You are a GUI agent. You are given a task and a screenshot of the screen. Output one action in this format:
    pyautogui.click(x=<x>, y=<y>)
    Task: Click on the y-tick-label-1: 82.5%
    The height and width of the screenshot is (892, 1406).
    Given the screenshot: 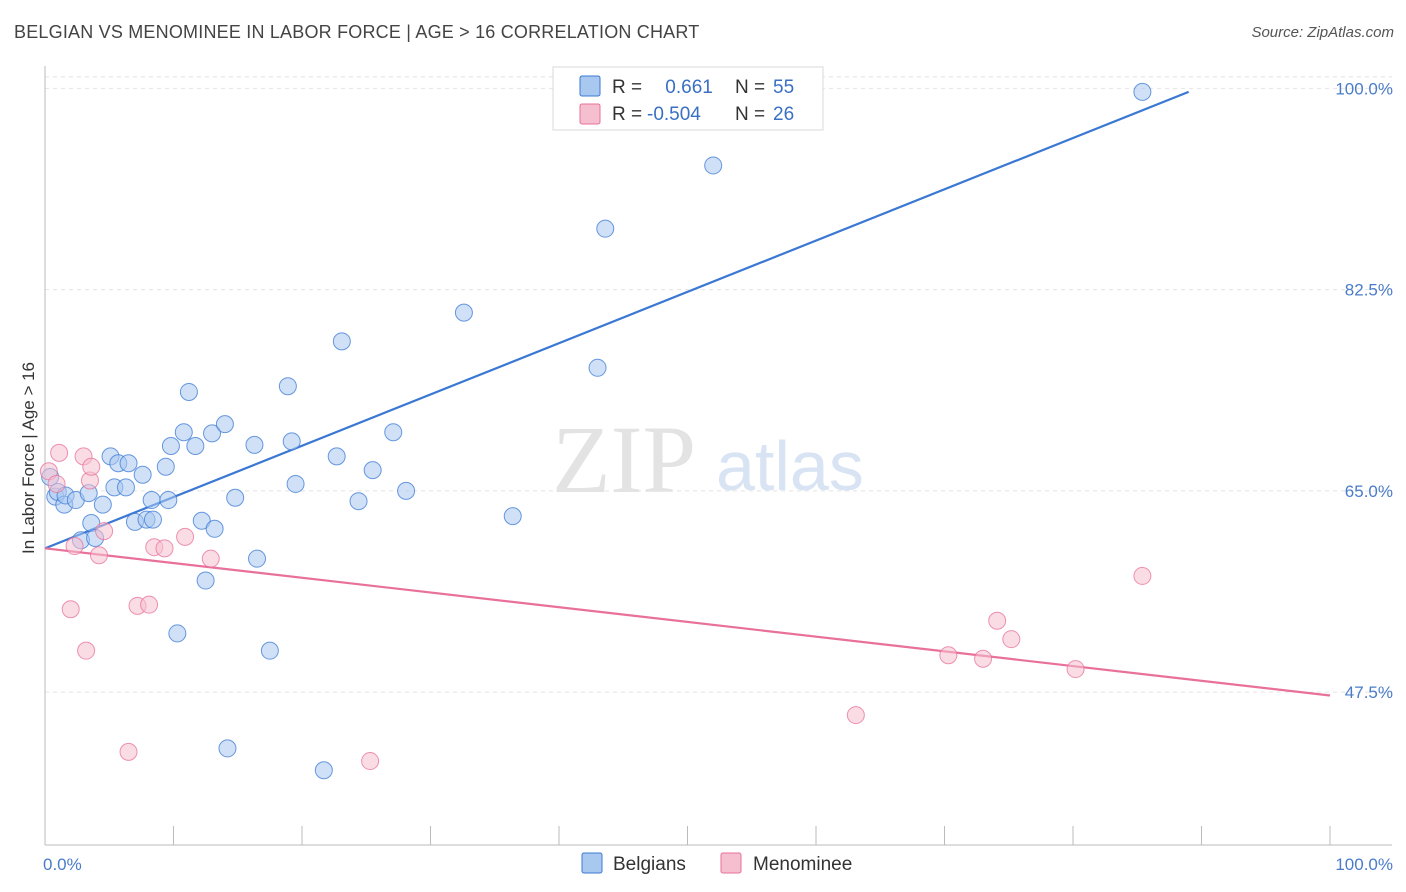 What is the action you would take?
    pyautogui.click(x=1369, y=290)
    